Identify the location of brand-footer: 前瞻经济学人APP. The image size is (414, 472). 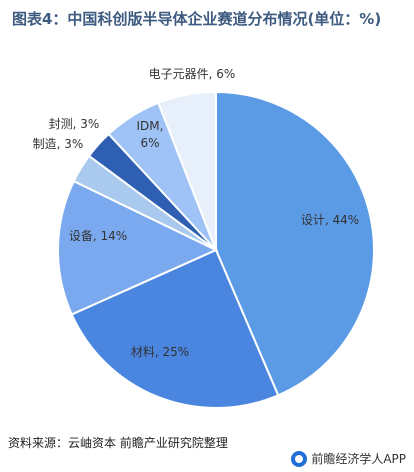
(348, 458).